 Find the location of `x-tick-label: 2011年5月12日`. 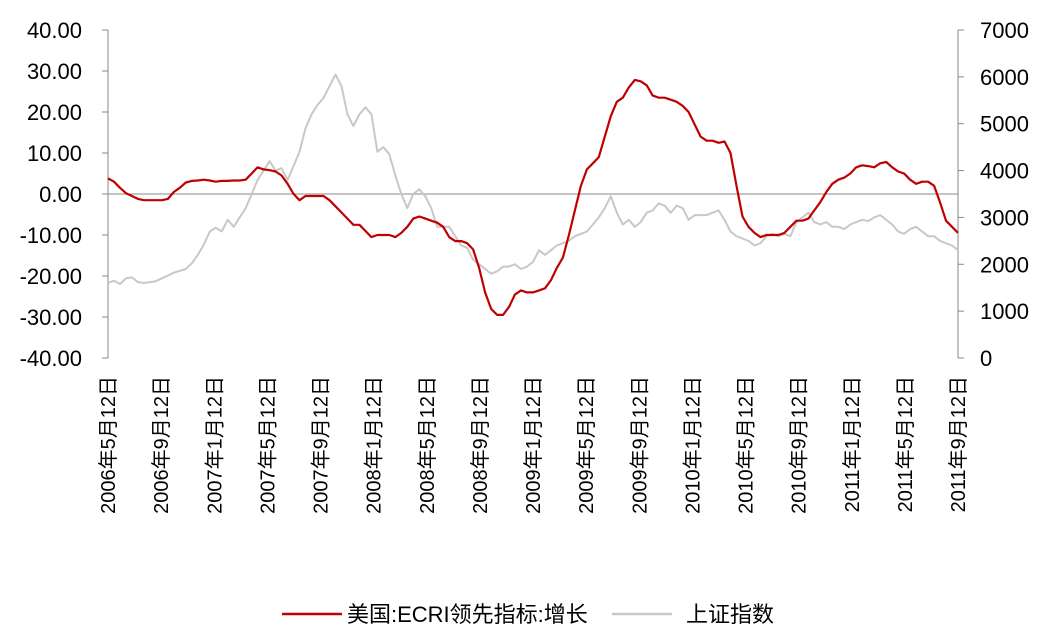

x-tick-label: 2011年5月12日 is located at coordinates (905, 444).